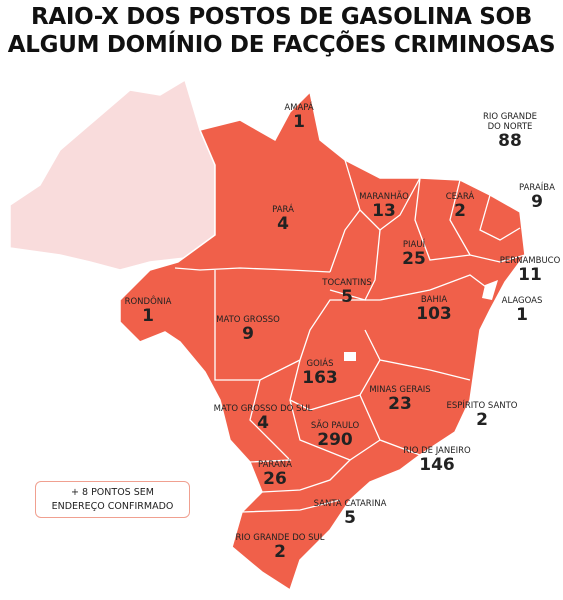 Image resolution: width=563 pixels, height=600 pixels. Describe the element at coordinates (530, 261) in the screenshot. I see `state-name: PERNAMBUCO` at that location.